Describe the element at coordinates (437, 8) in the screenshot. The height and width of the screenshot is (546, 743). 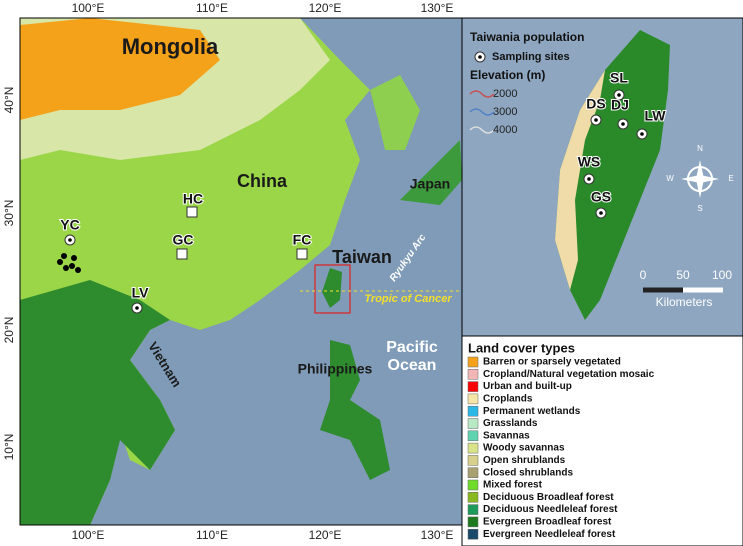
I see `longitude-label: 130°E` at that location.